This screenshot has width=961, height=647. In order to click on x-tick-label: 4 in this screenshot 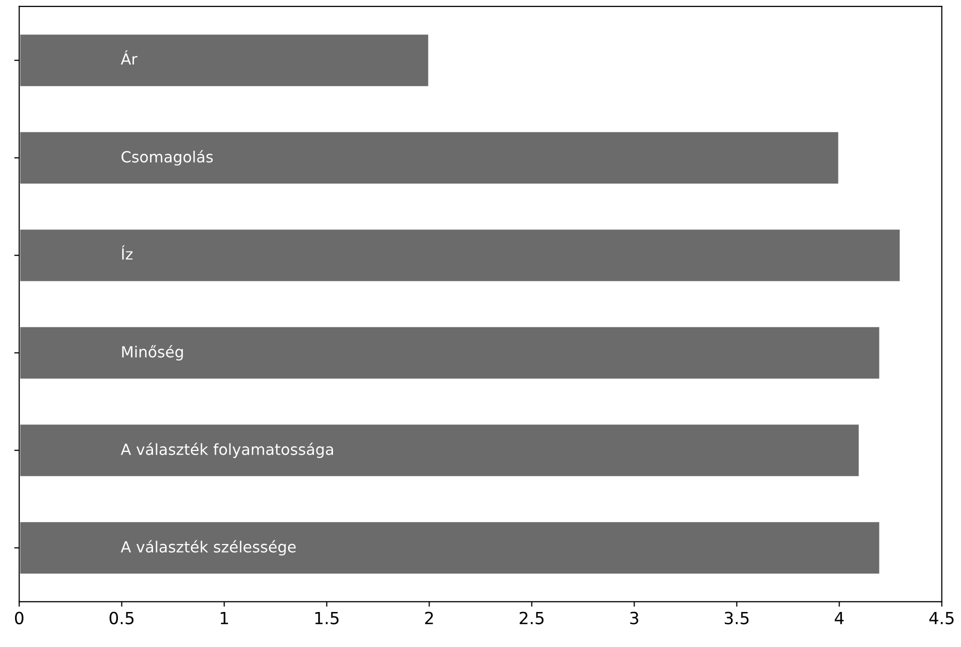, I will do `click(839, 618)`.